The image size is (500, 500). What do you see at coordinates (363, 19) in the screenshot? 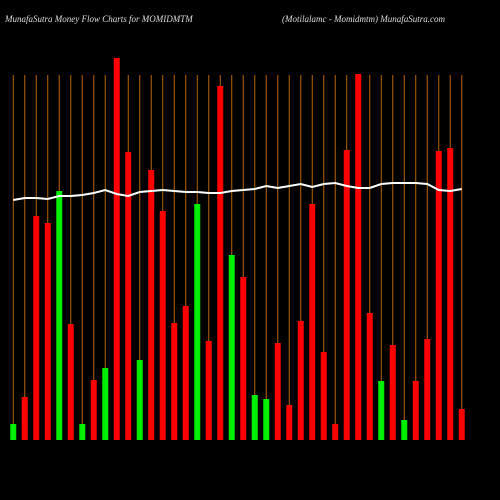
I see `chart-subtitle: (Motilalamc - Momidmtm) MunafaSutra.com` at bounding box center [363, 19].